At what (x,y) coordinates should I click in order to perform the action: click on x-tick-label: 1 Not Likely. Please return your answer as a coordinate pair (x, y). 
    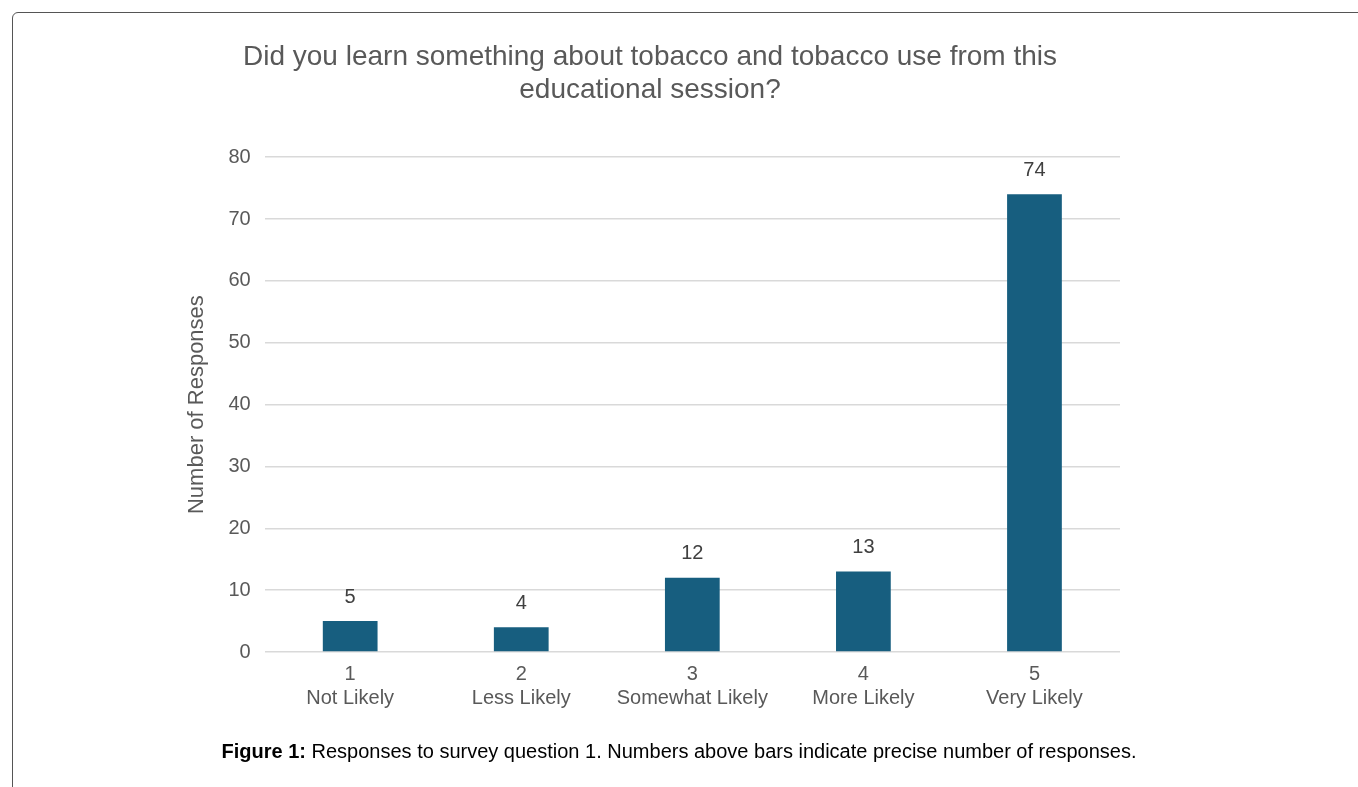
    Looking at the image, I should click on (350, 684).